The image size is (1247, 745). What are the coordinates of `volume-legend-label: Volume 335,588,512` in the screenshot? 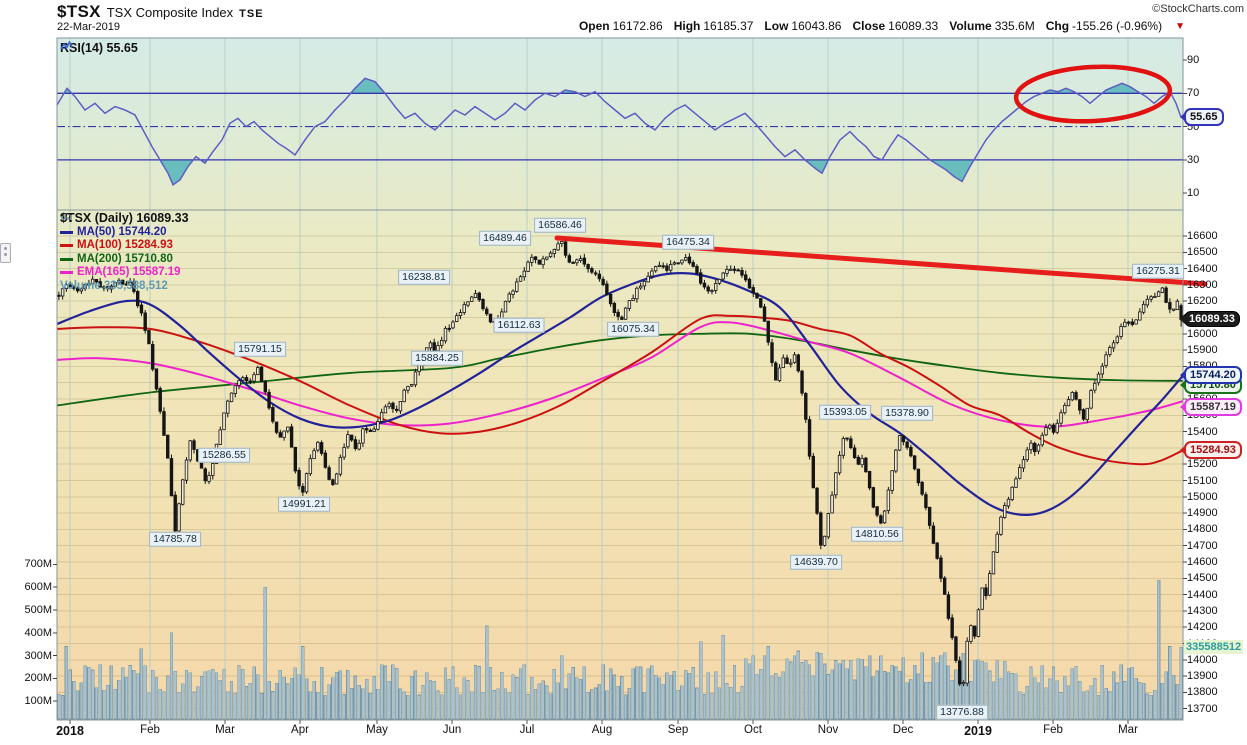 It's located at (114, 285).